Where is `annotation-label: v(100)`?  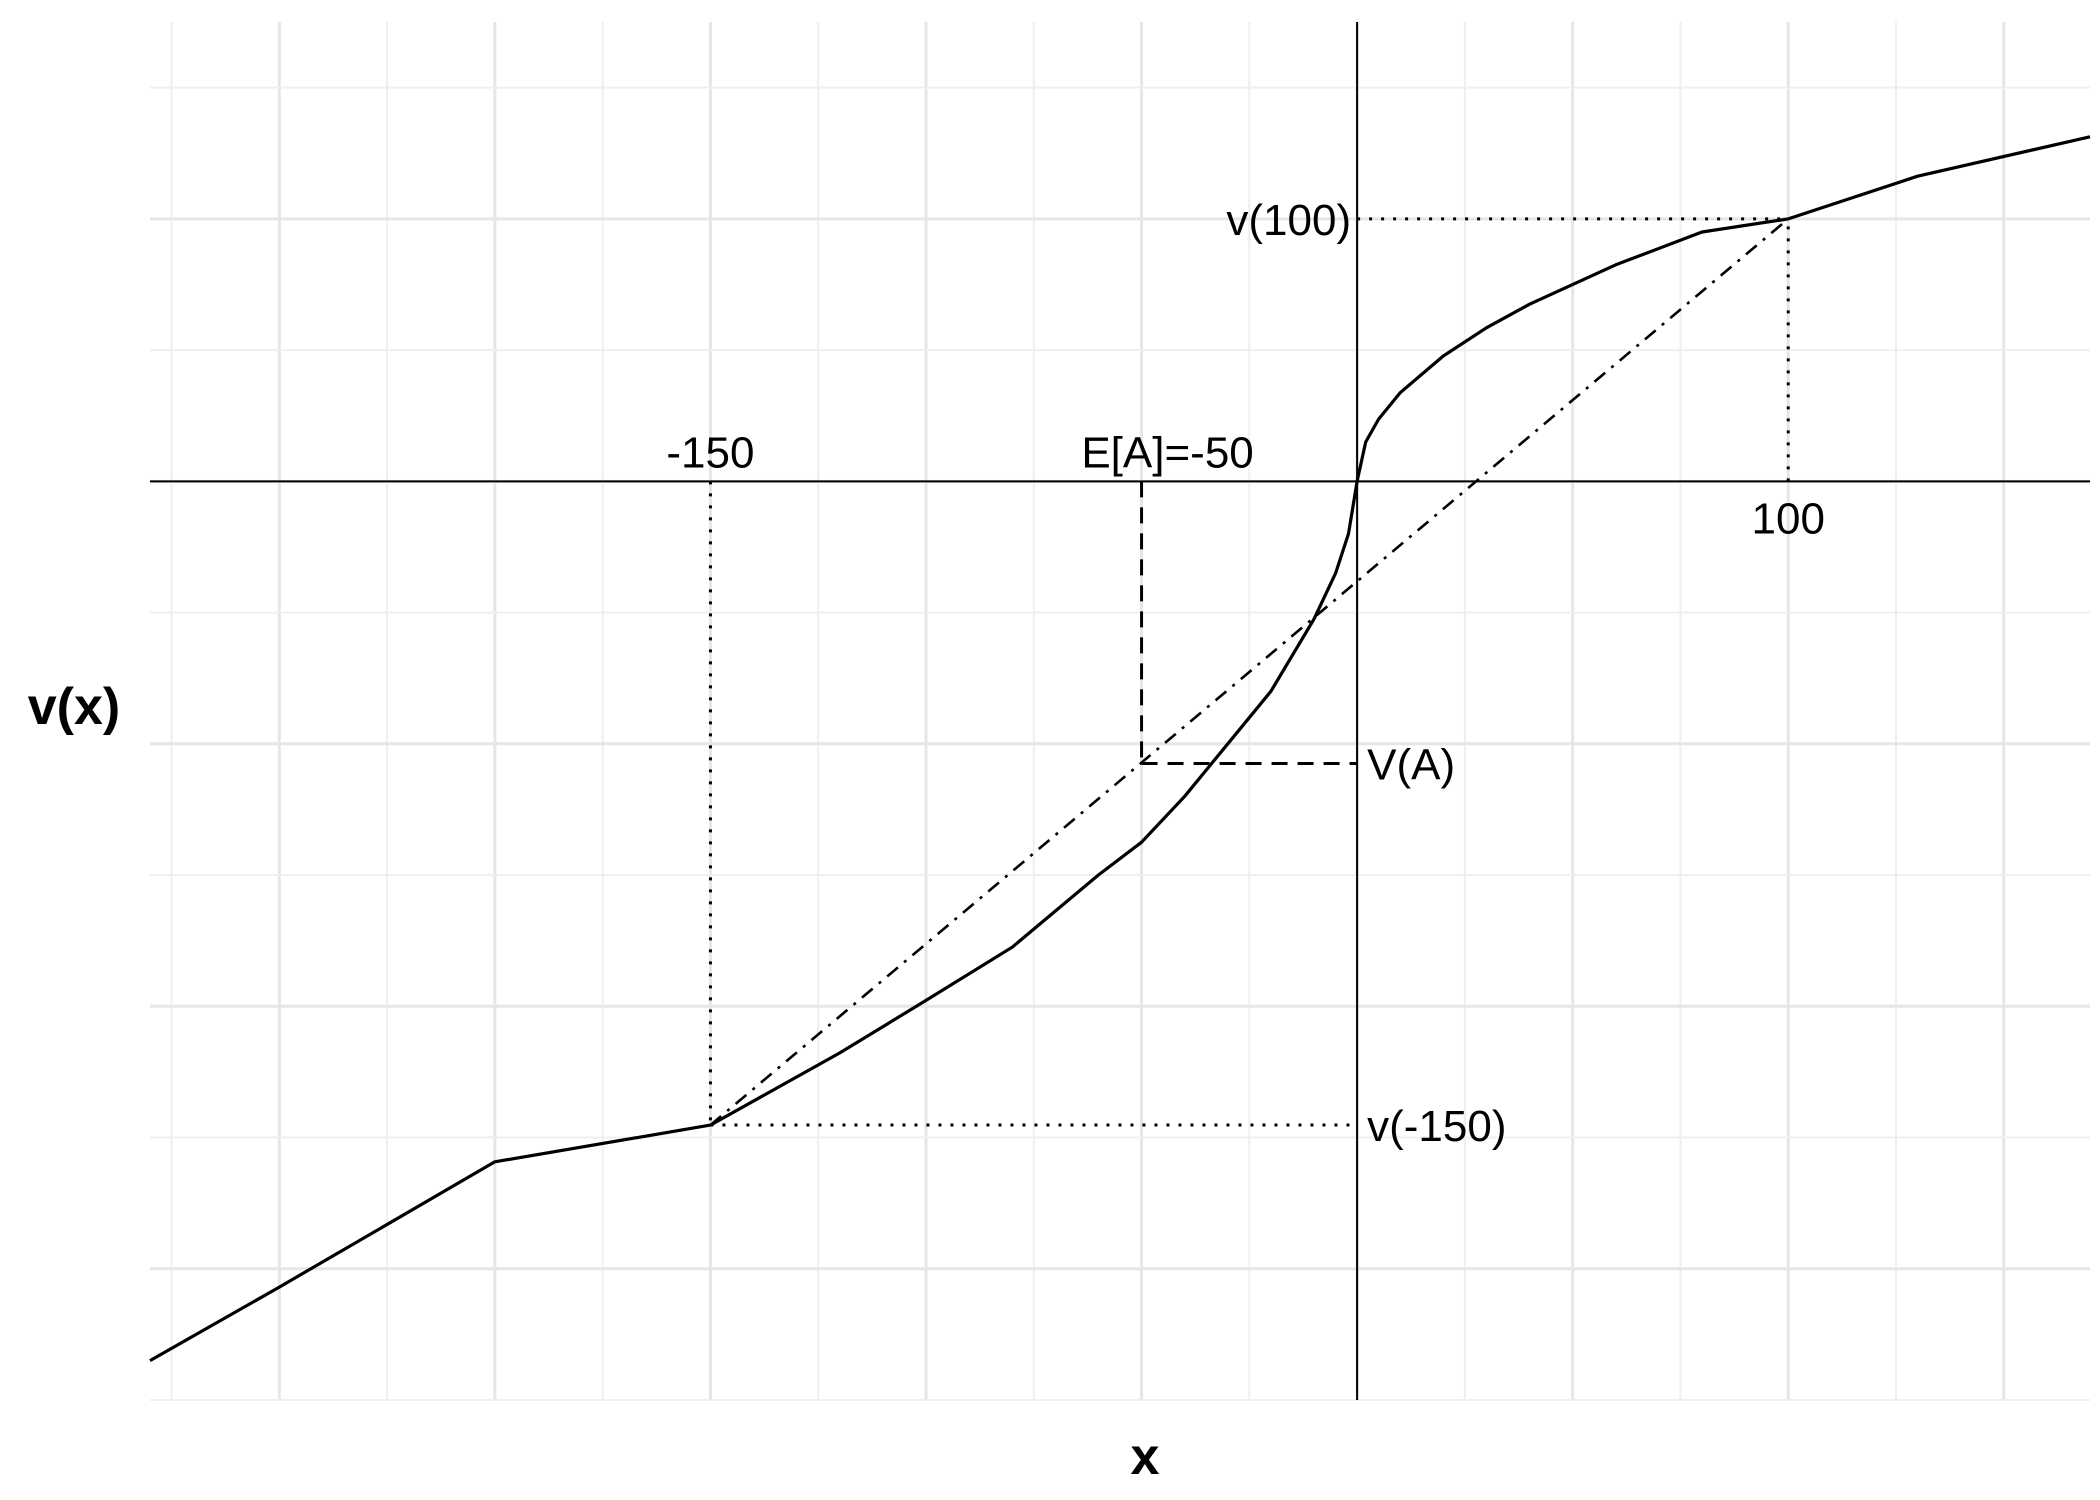
annotation-label: v(100) is located at coordinates (1288, 220).